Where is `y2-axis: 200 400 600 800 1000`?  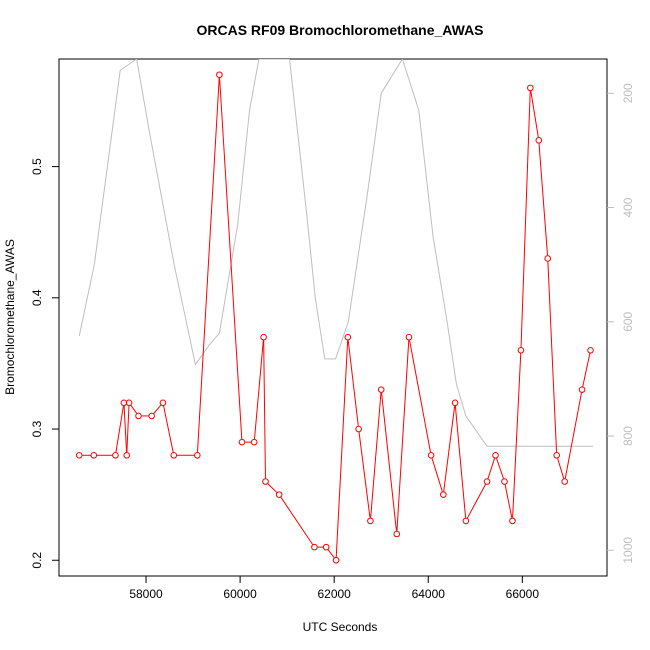 y2-axis: 200 400 600 800 1000 is located at coordinates (621, 323).